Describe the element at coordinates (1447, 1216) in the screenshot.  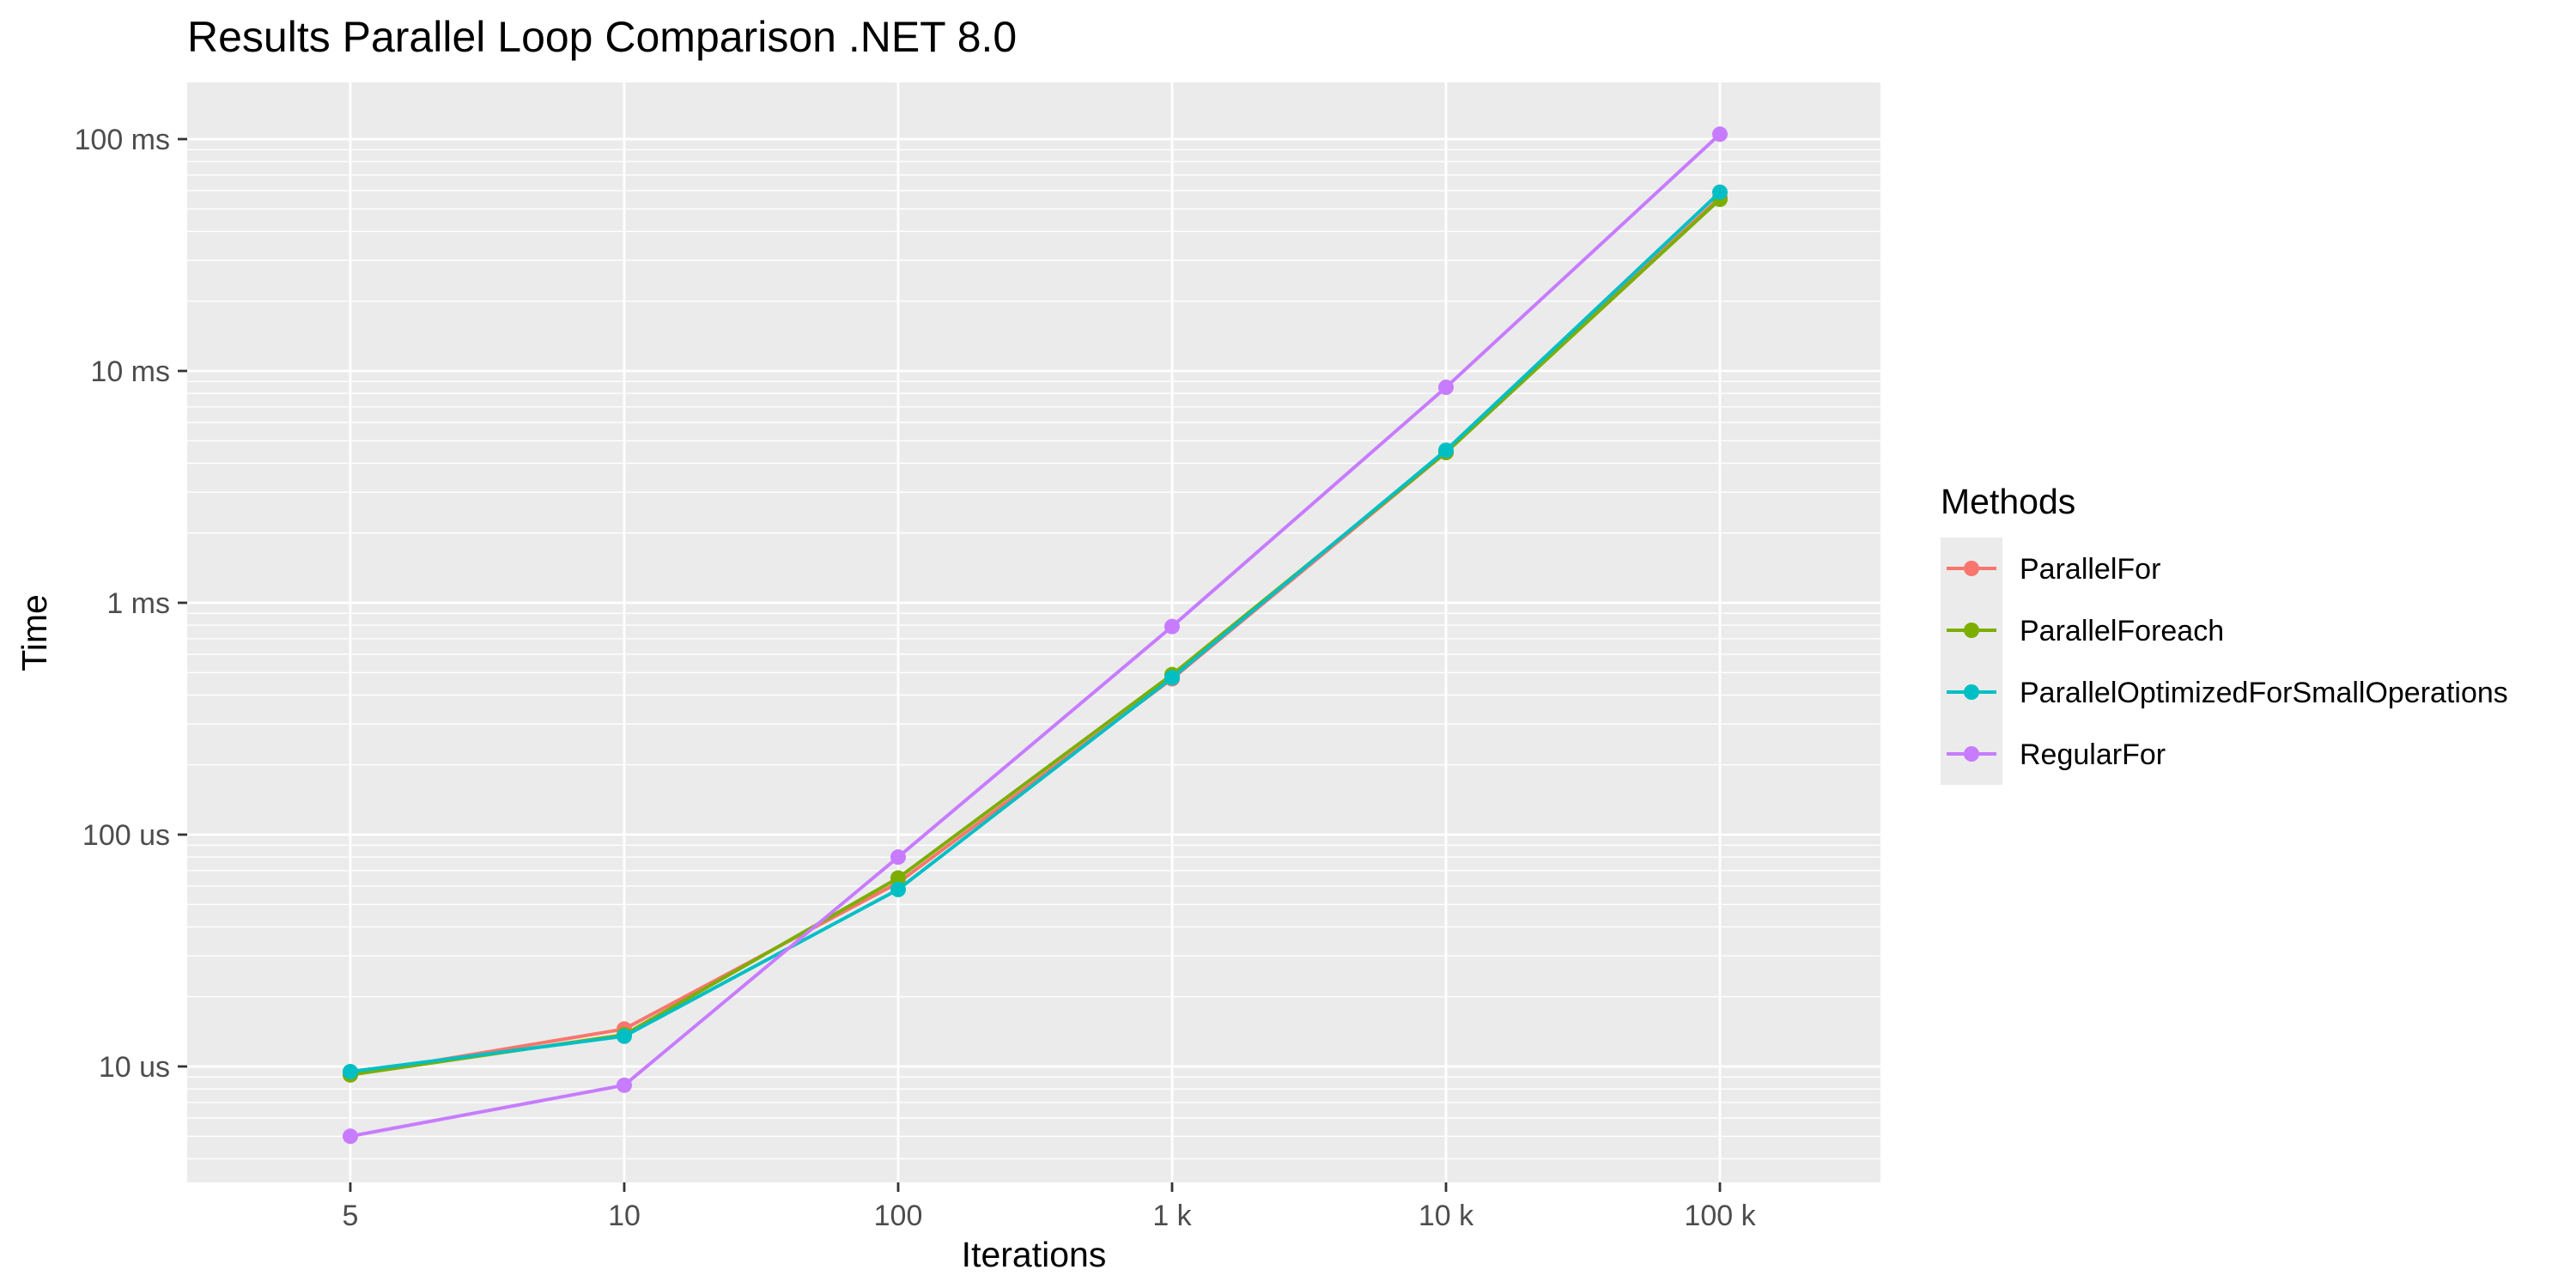
I see `x-tick-label: 10 k` at that location.